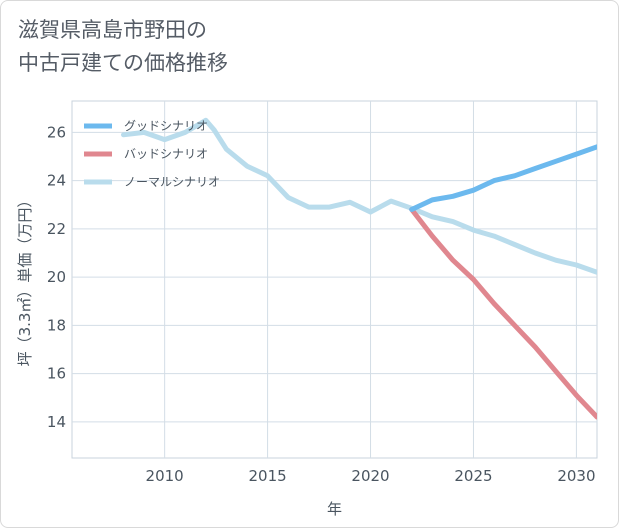 The image size is (621, 530). What do you see at coordinates (56, 229) in the screenshot?
I see `y-tick-label: 22` at bounding box center [56, 229].